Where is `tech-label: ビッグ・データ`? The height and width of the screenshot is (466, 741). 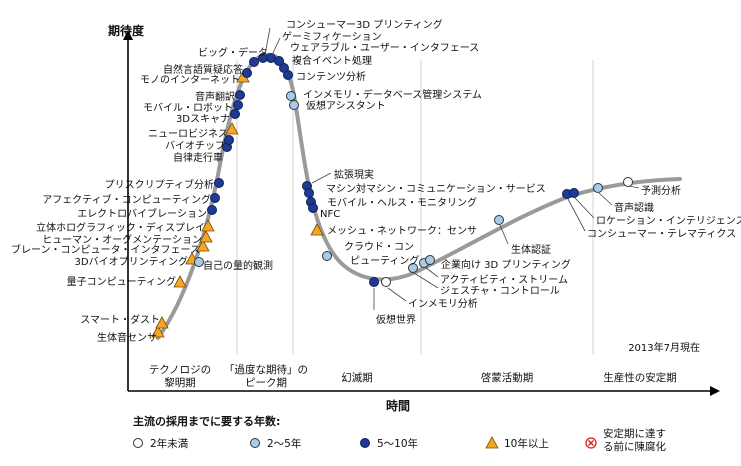
tech-label: ビッグ・データ is located at coordinates (233, 52).